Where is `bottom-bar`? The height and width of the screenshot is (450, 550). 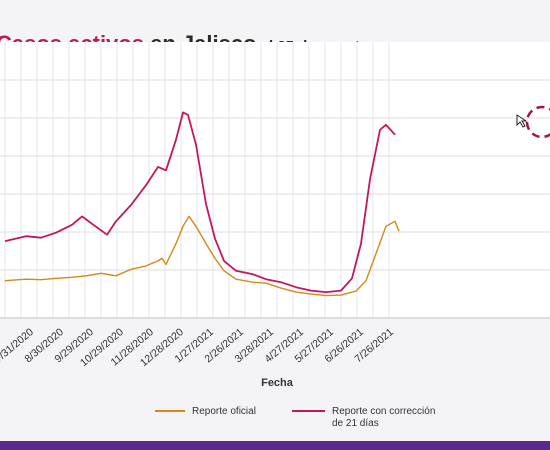 bottom-bar is located at coordinates (275, 445).